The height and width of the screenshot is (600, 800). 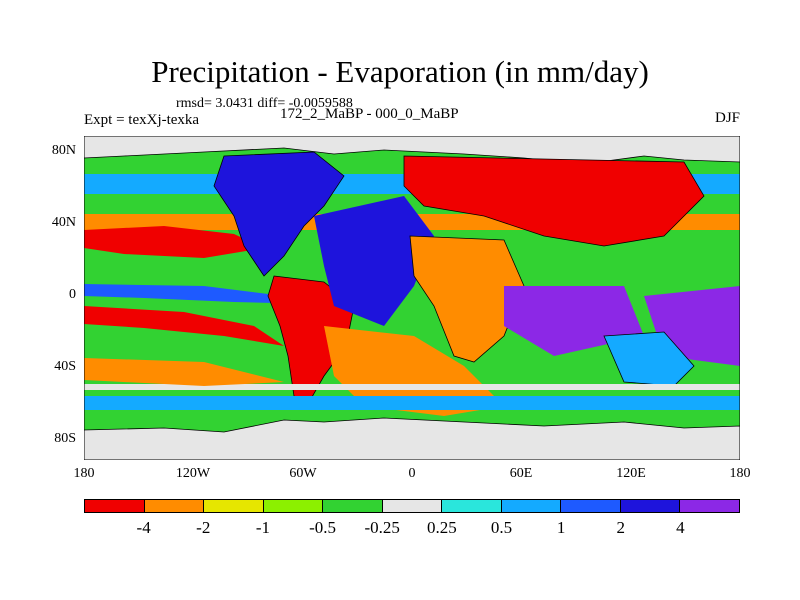 What do you see at coordinates (184, 326) in the screenshot?
I see `tropical-pacific-red` at bounding box center [184, 326].